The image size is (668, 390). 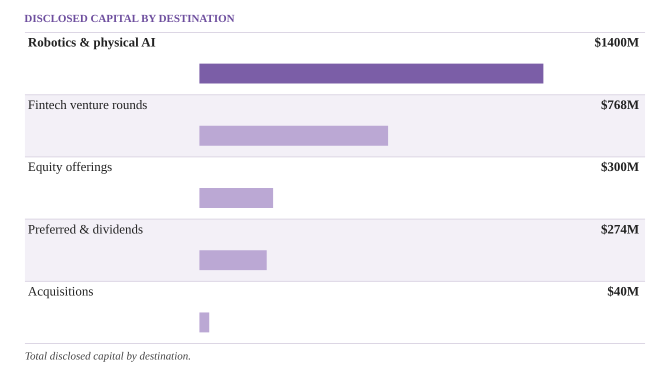 I want to click on y-tick-label: Robotics & physical AI, so click(x=92, y=42).